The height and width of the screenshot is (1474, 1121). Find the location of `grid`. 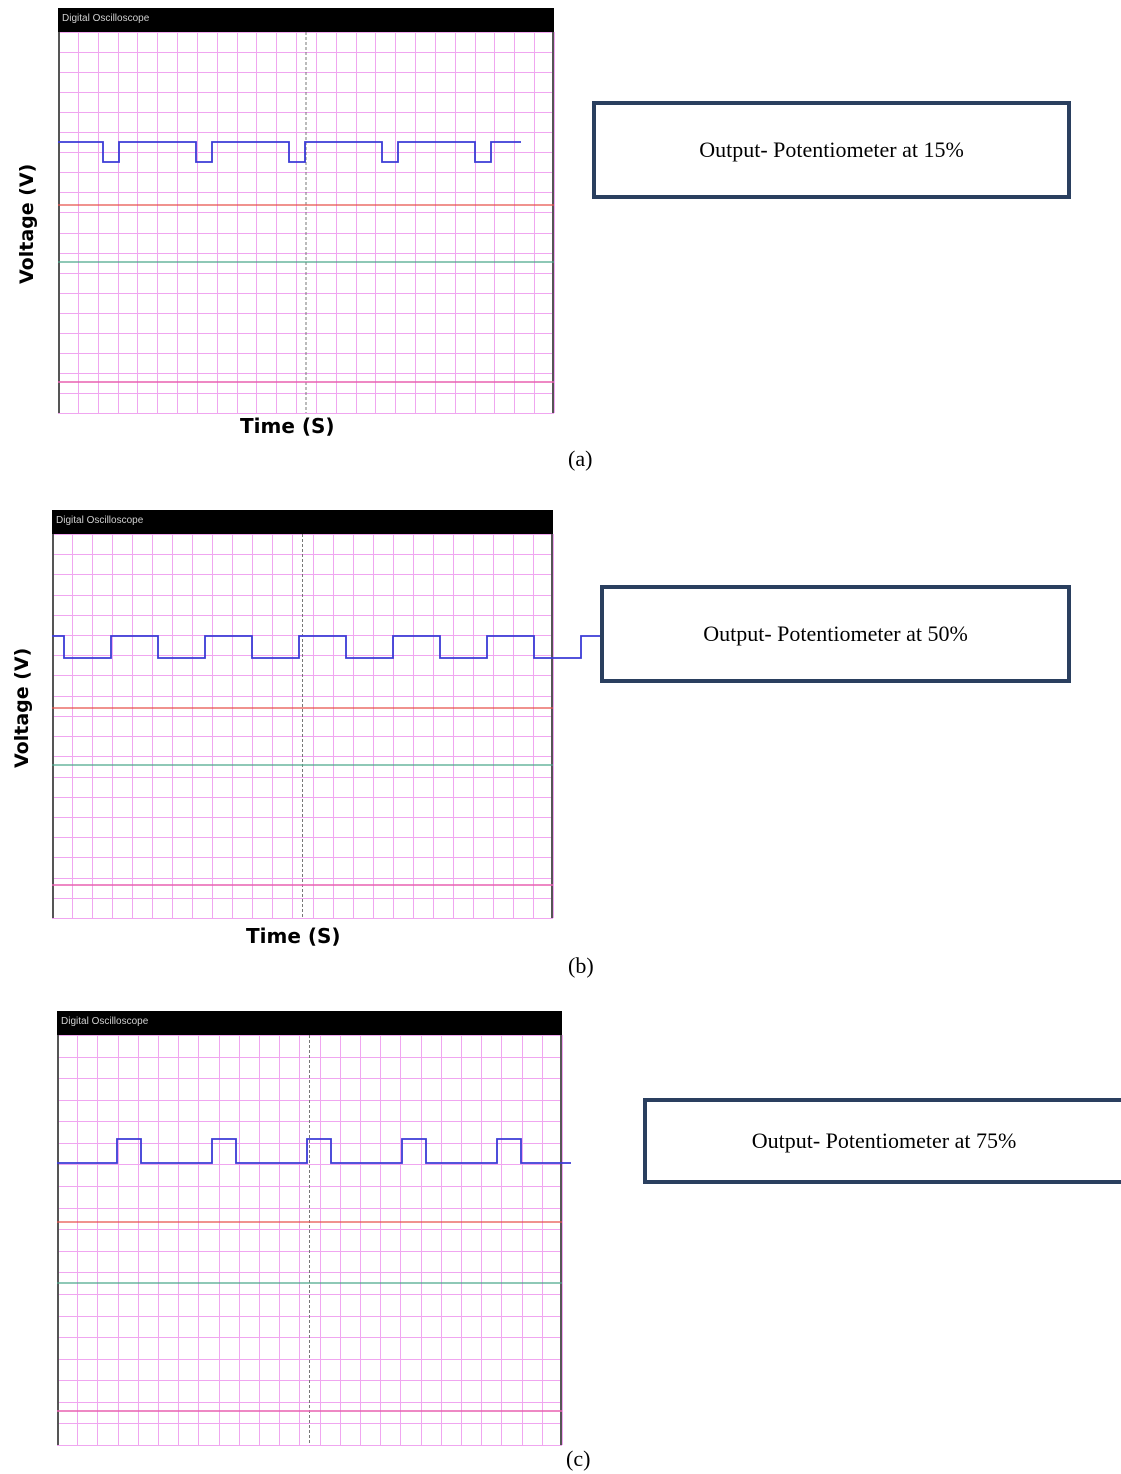

grid is located at coordinates (303, 726).